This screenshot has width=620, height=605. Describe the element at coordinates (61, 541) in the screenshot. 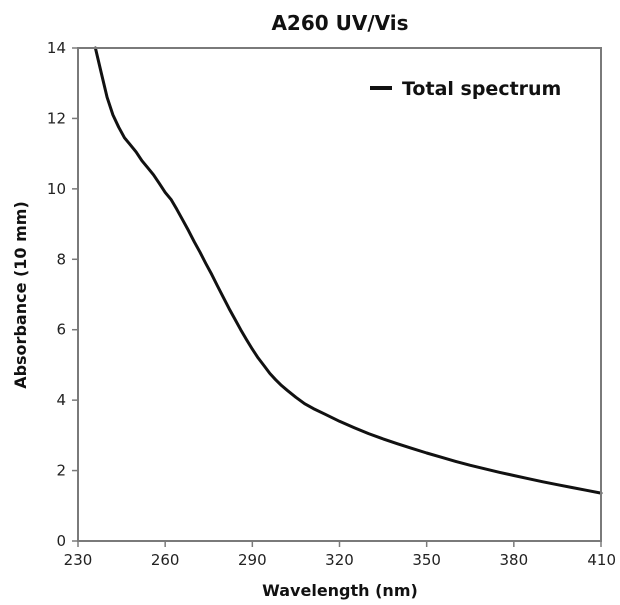

I see `y-tick-label: 0` at that location.